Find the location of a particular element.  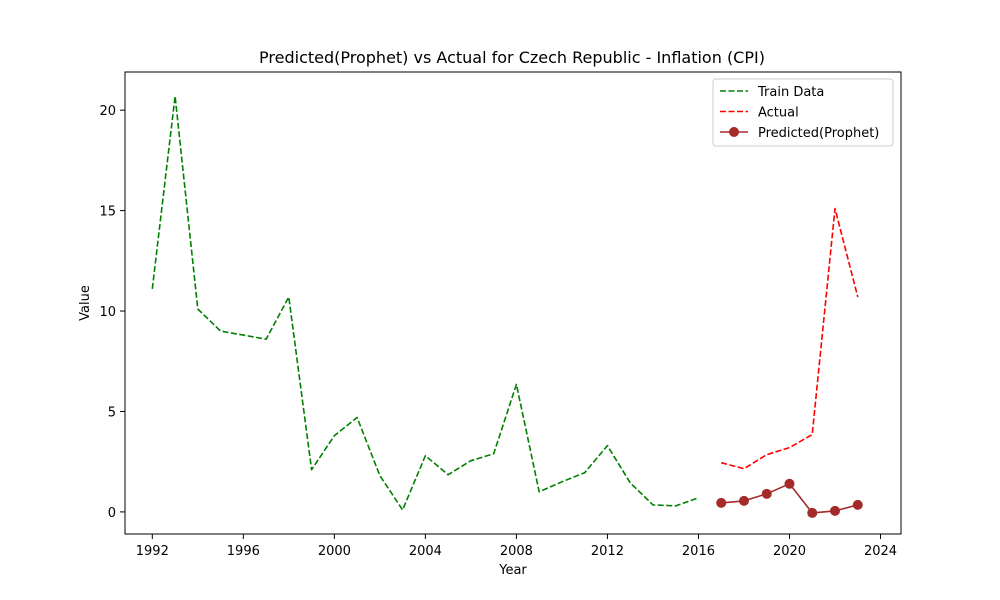

legend-label: Actual is located at coordinates (778, 113).